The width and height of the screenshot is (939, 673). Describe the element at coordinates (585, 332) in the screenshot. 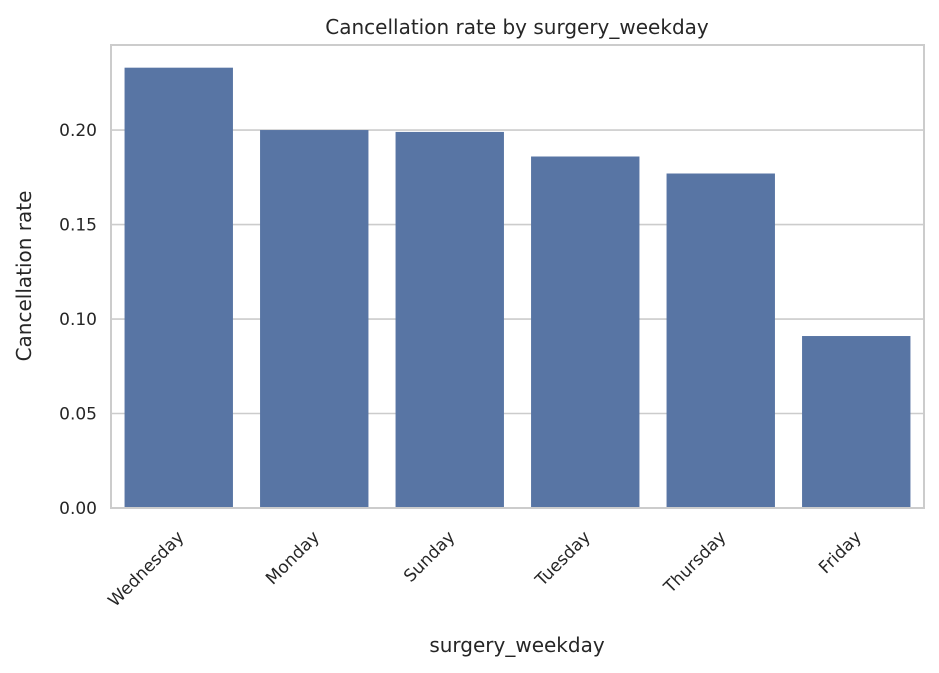

I see `bar-tuesday` at that location.